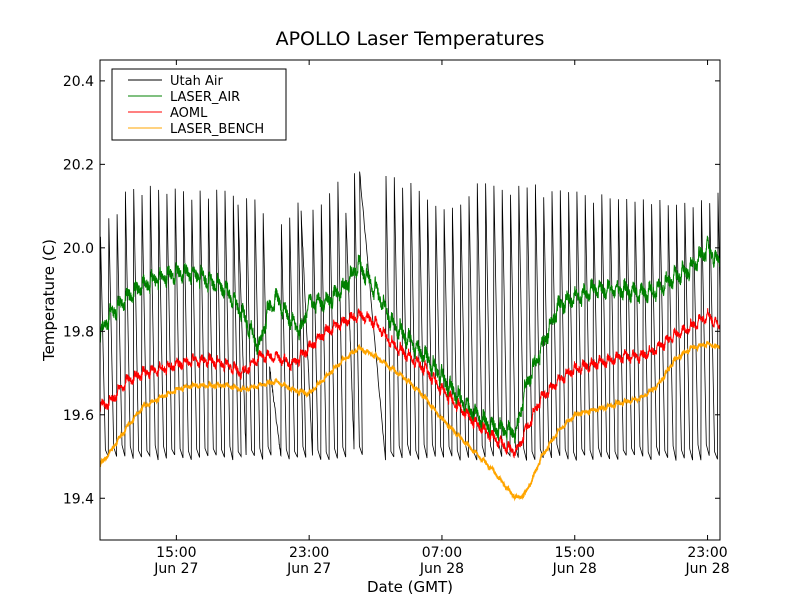 The width and height of the screenshot is (800, 600). Describe the element at coordinates (410, 587) in the screenshot. I see `x-axis-label: Date (GMT)` at that location.